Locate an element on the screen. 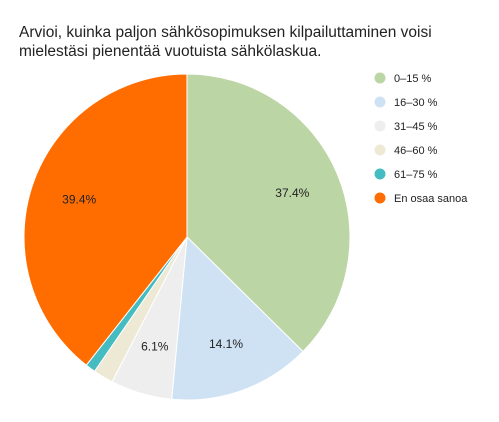 This screenshot has width=499, height=422. legend-label-31-45: 31–45 % is located at coordinates (416, 127).